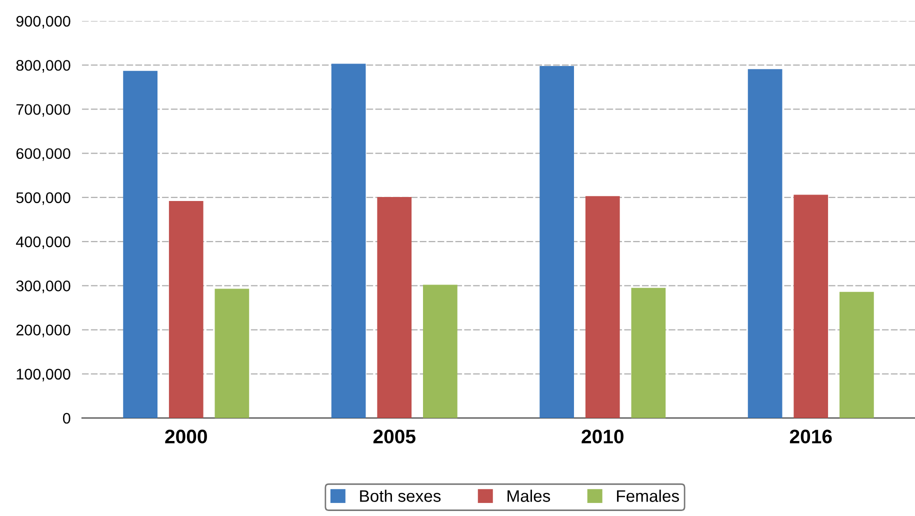 The image size is (915, 516). I want to click on y-tick-label: 600,000, so click(43, 154).